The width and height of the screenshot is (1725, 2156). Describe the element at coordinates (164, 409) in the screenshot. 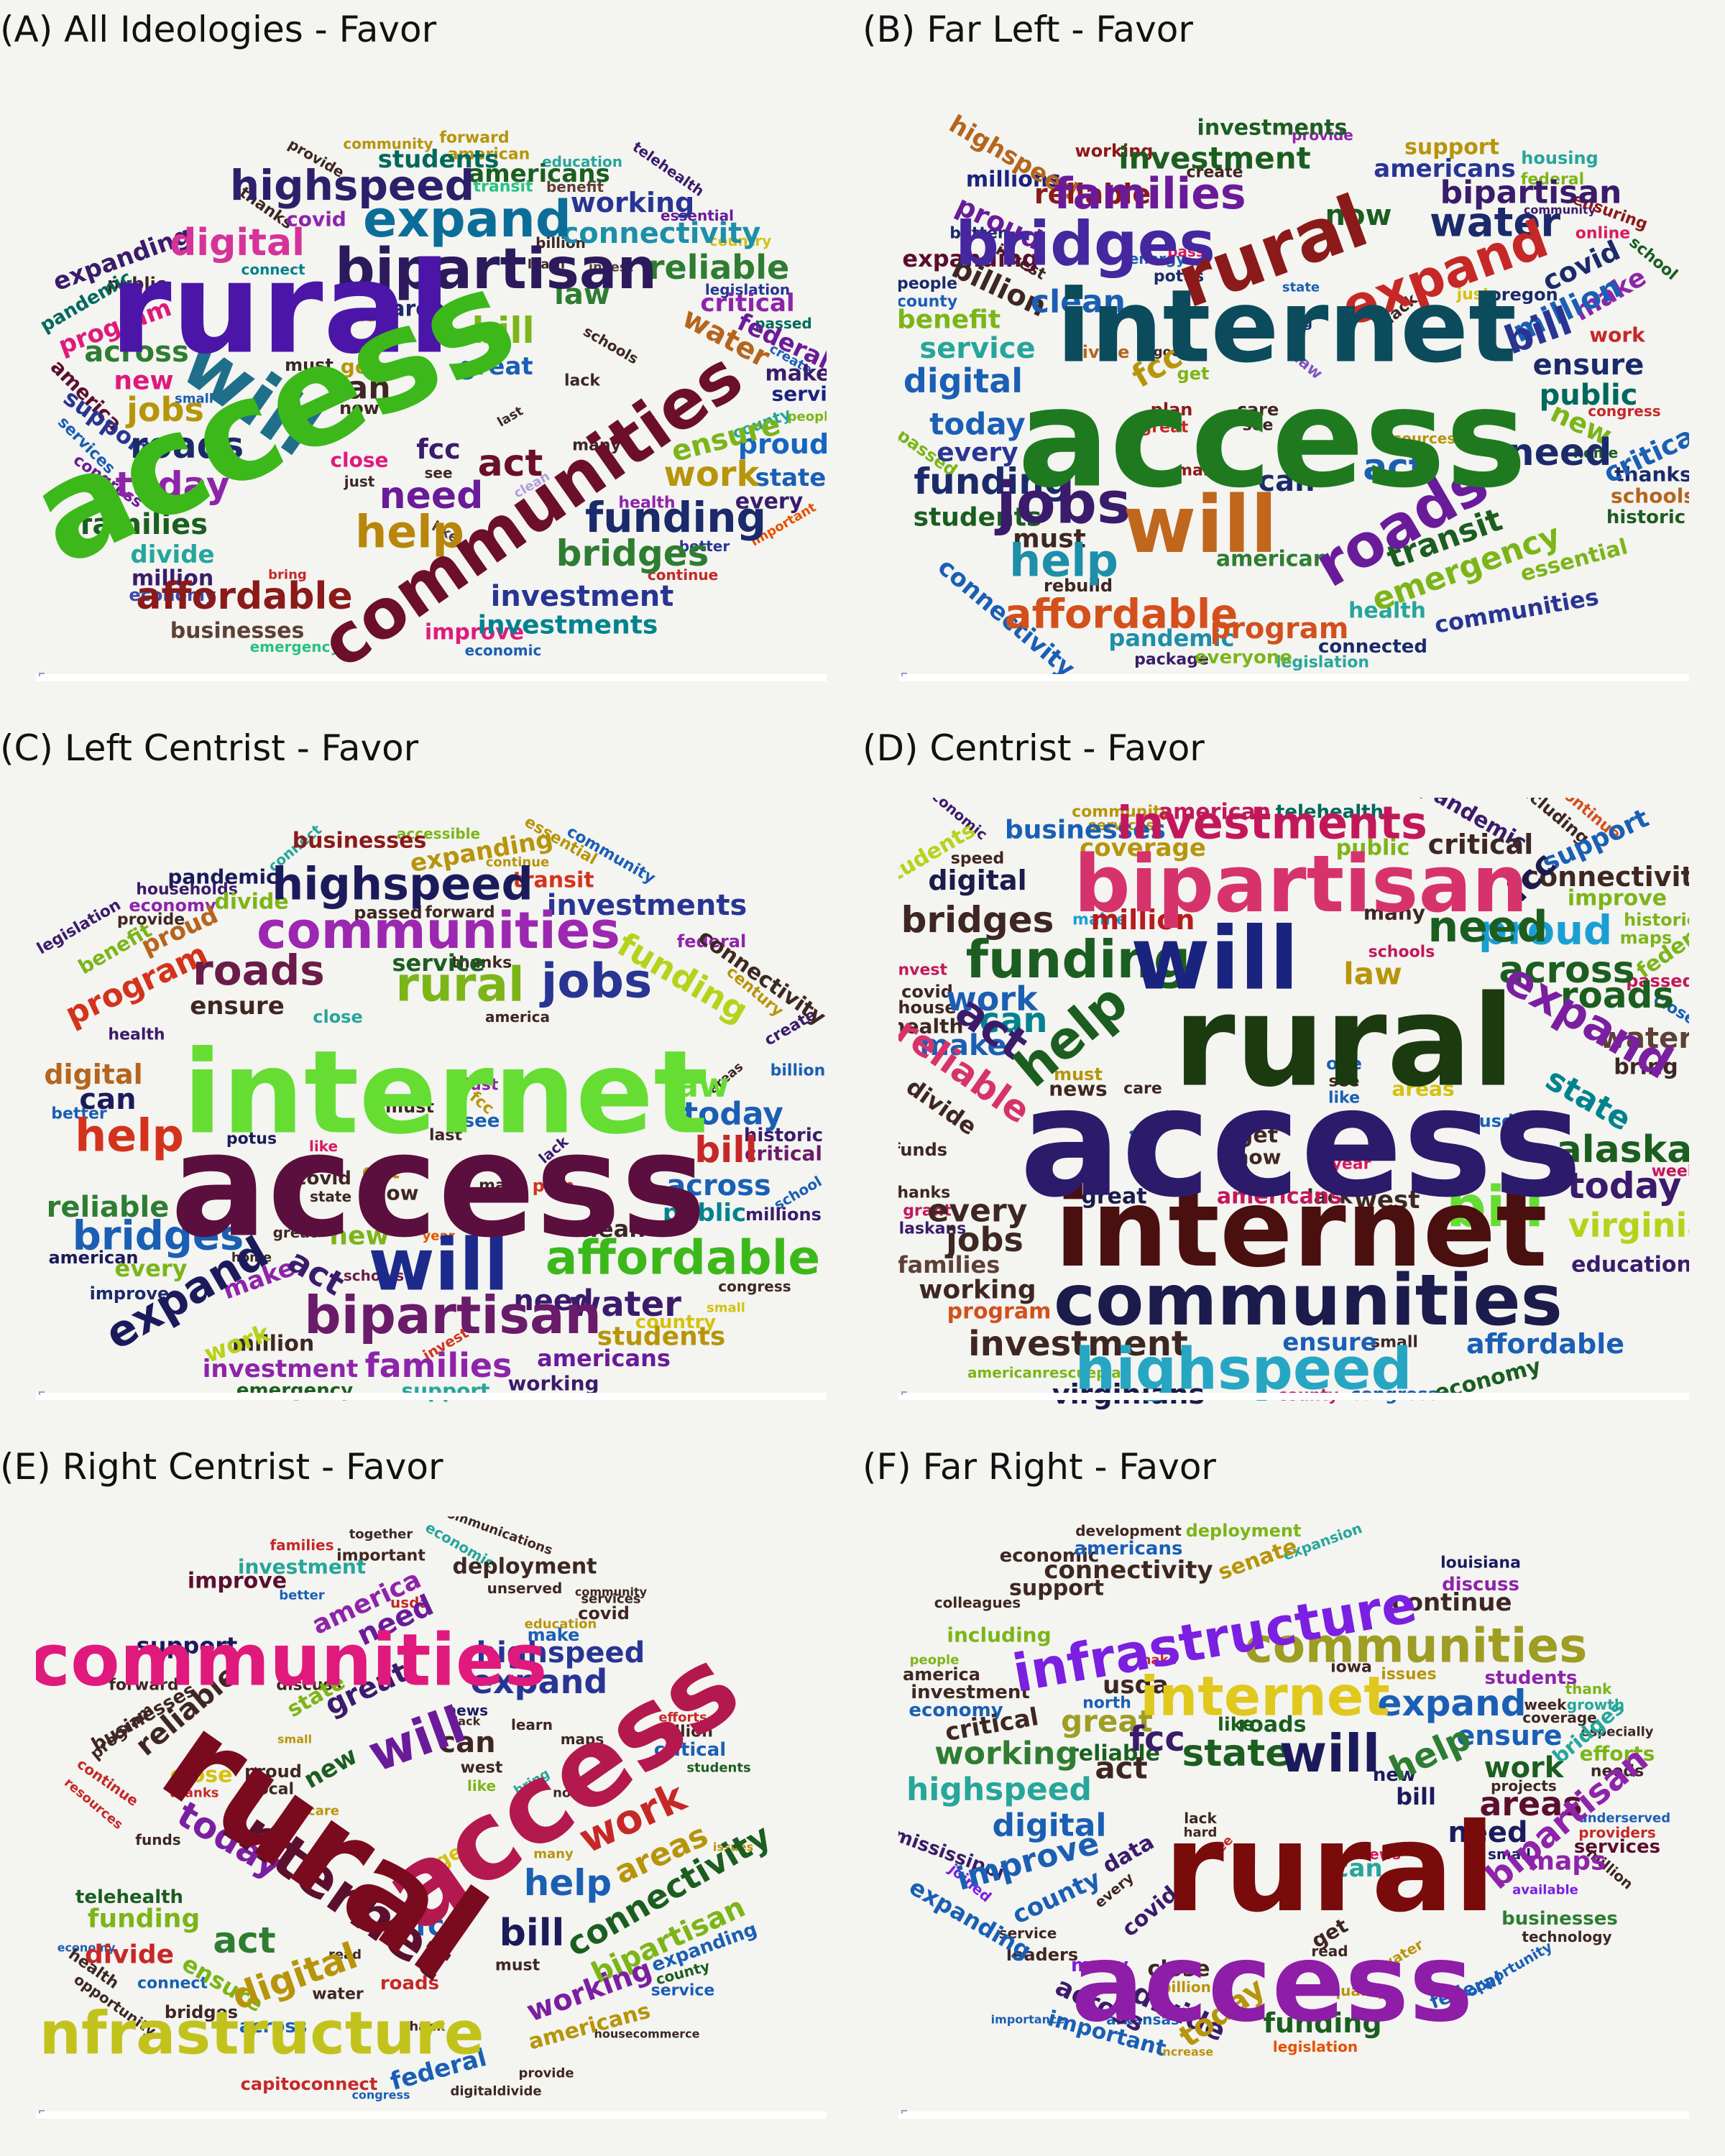

I see `cloud-word: jobs` at that location.